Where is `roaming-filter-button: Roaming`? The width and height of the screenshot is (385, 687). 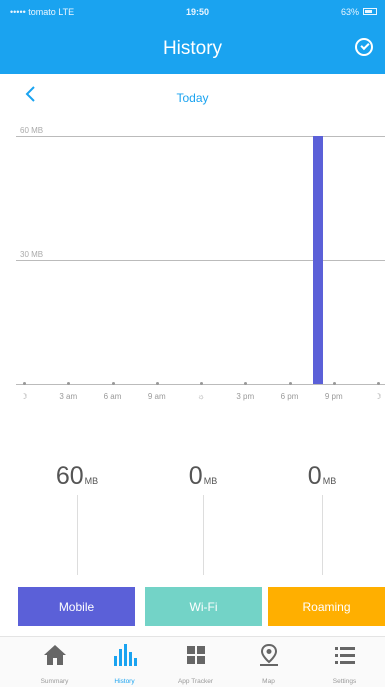 roaming-filter-button: Roaming is located at coordinates (326, 606).